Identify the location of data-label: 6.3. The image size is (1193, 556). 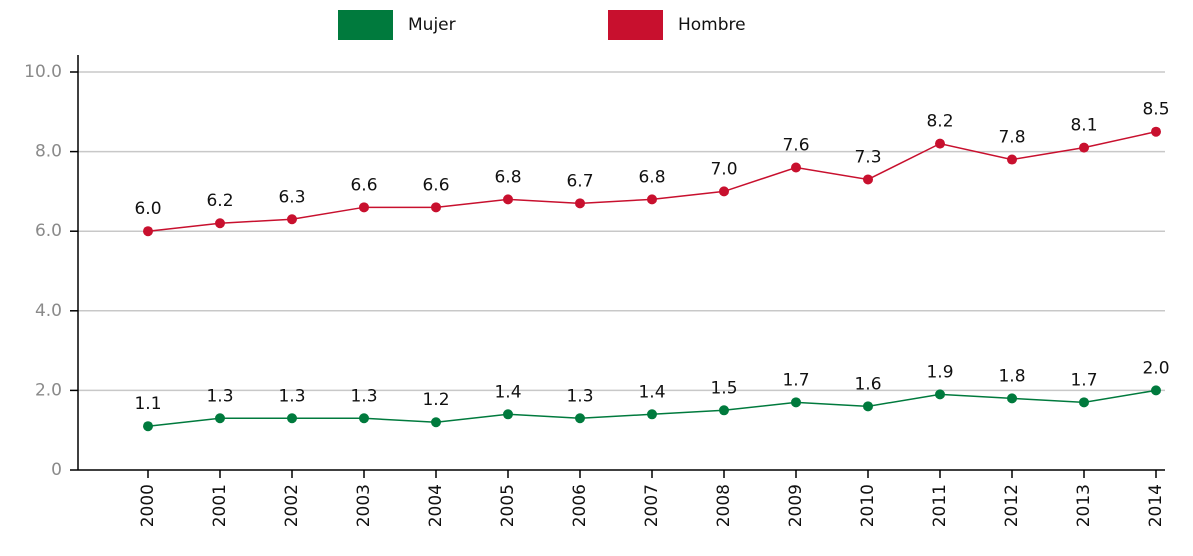
(291, 197).